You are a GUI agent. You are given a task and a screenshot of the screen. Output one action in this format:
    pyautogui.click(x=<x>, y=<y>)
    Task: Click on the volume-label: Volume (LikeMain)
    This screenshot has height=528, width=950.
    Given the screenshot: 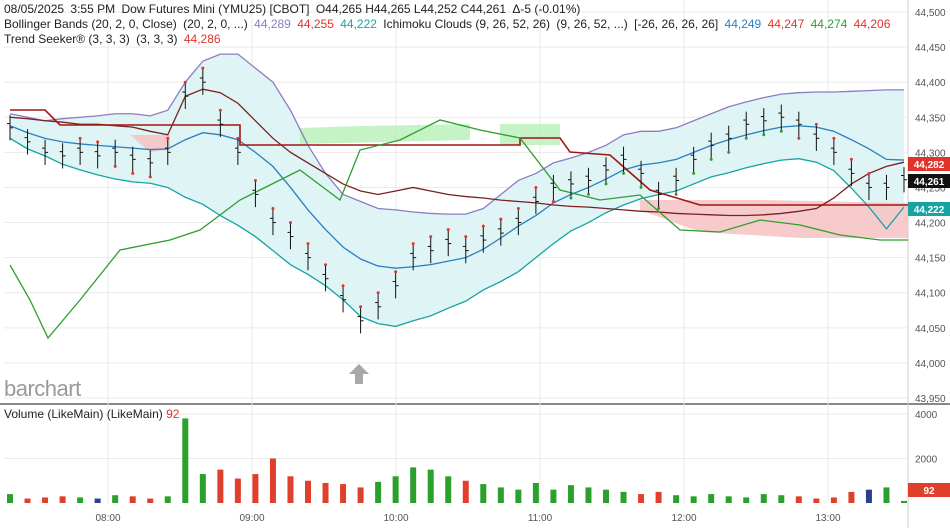 What is the action you would take?
    pyautogui.click(x=54, y=414)
    